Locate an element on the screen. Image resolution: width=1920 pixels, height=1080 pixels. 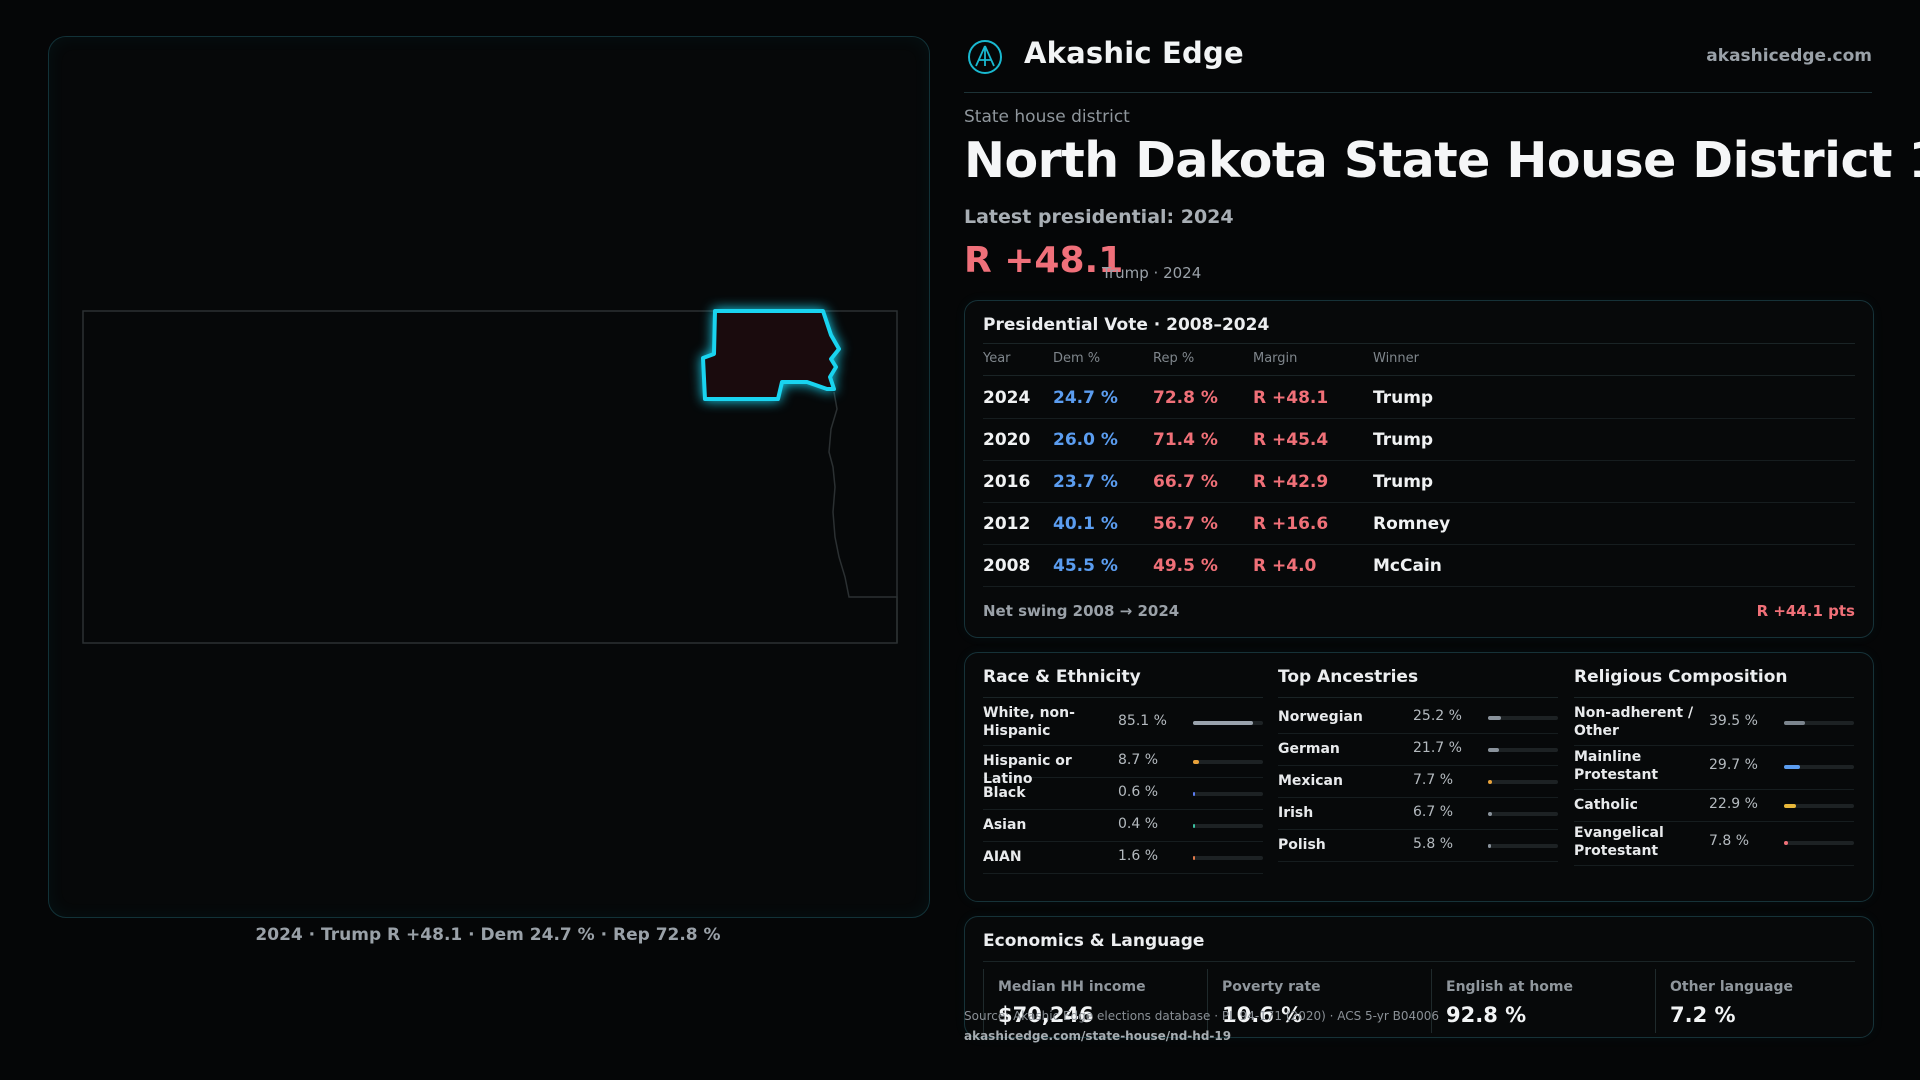
religion-value: 29.7 % is located at coordinates (1733, 765).